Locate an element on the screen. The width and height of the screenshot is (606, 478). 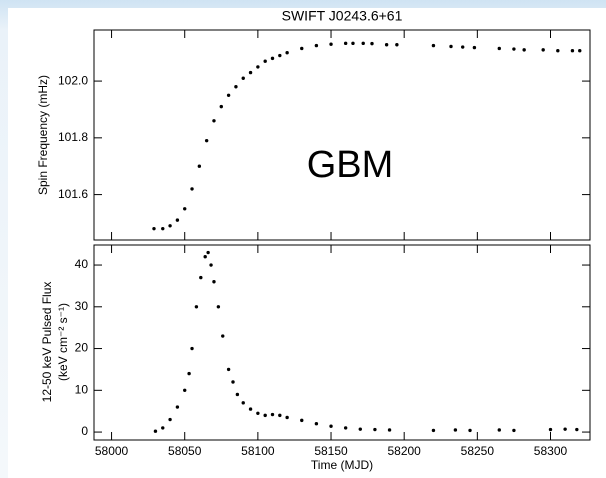
x-tick-label: 58250 is located at coordinates (478, 451).